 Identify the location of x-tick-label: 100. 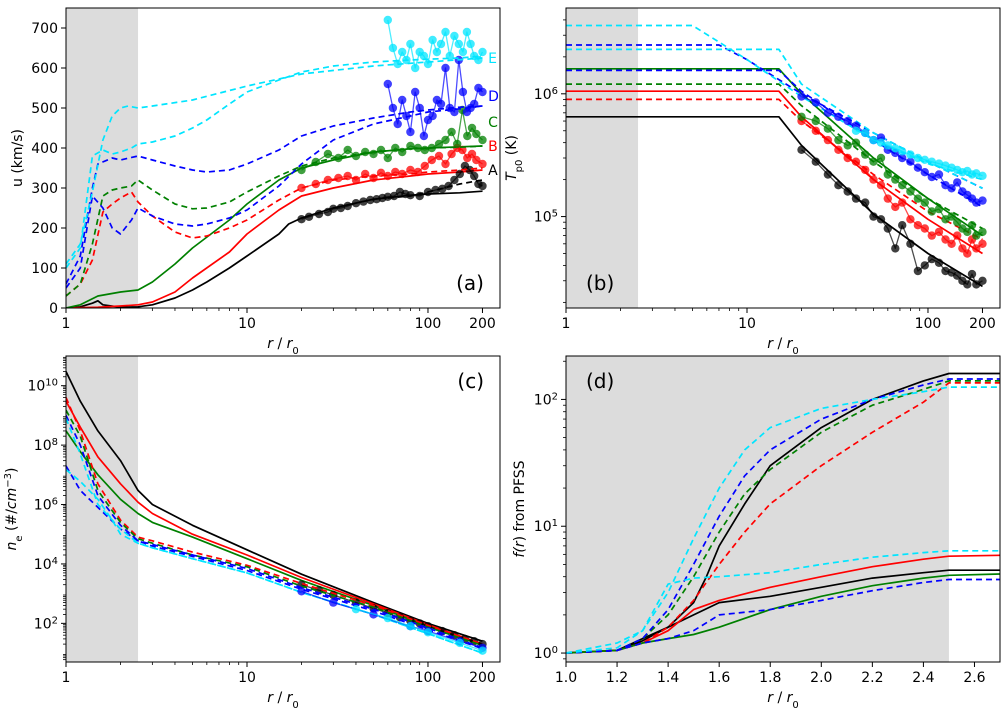
(928, 324).